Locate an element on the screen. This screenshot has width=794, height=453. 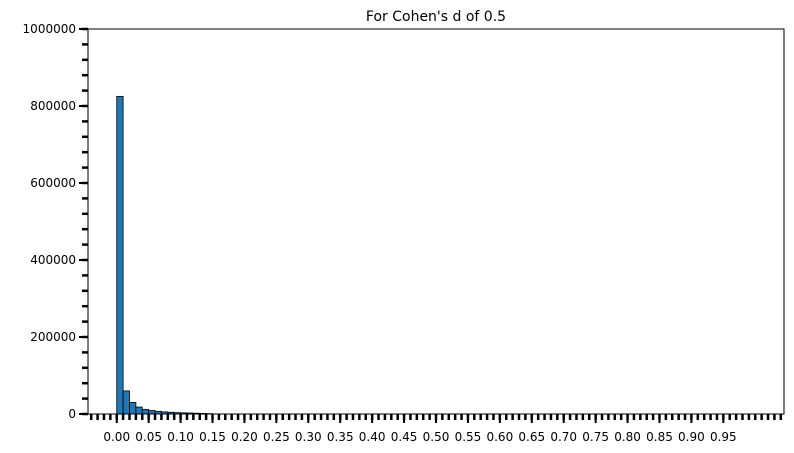
y-tick-label: 400000 is located at coordinates (53, 260).